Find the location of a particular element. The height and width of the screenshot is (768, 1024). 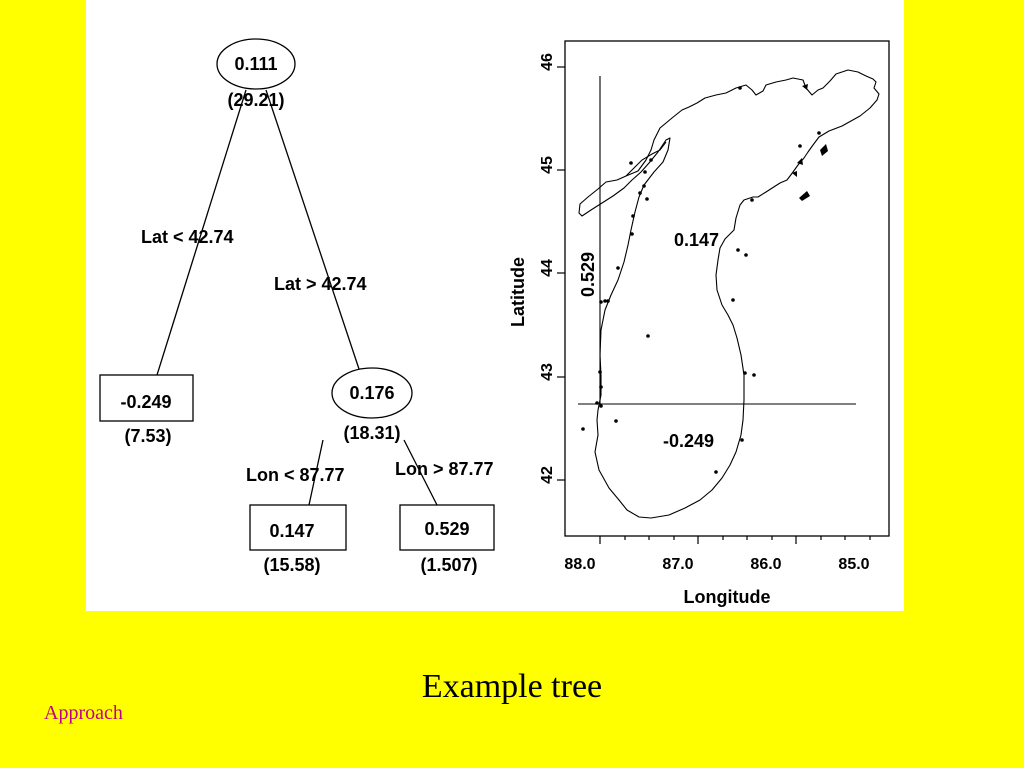

tree-edge-north-right is located at coordinates (420, 472).